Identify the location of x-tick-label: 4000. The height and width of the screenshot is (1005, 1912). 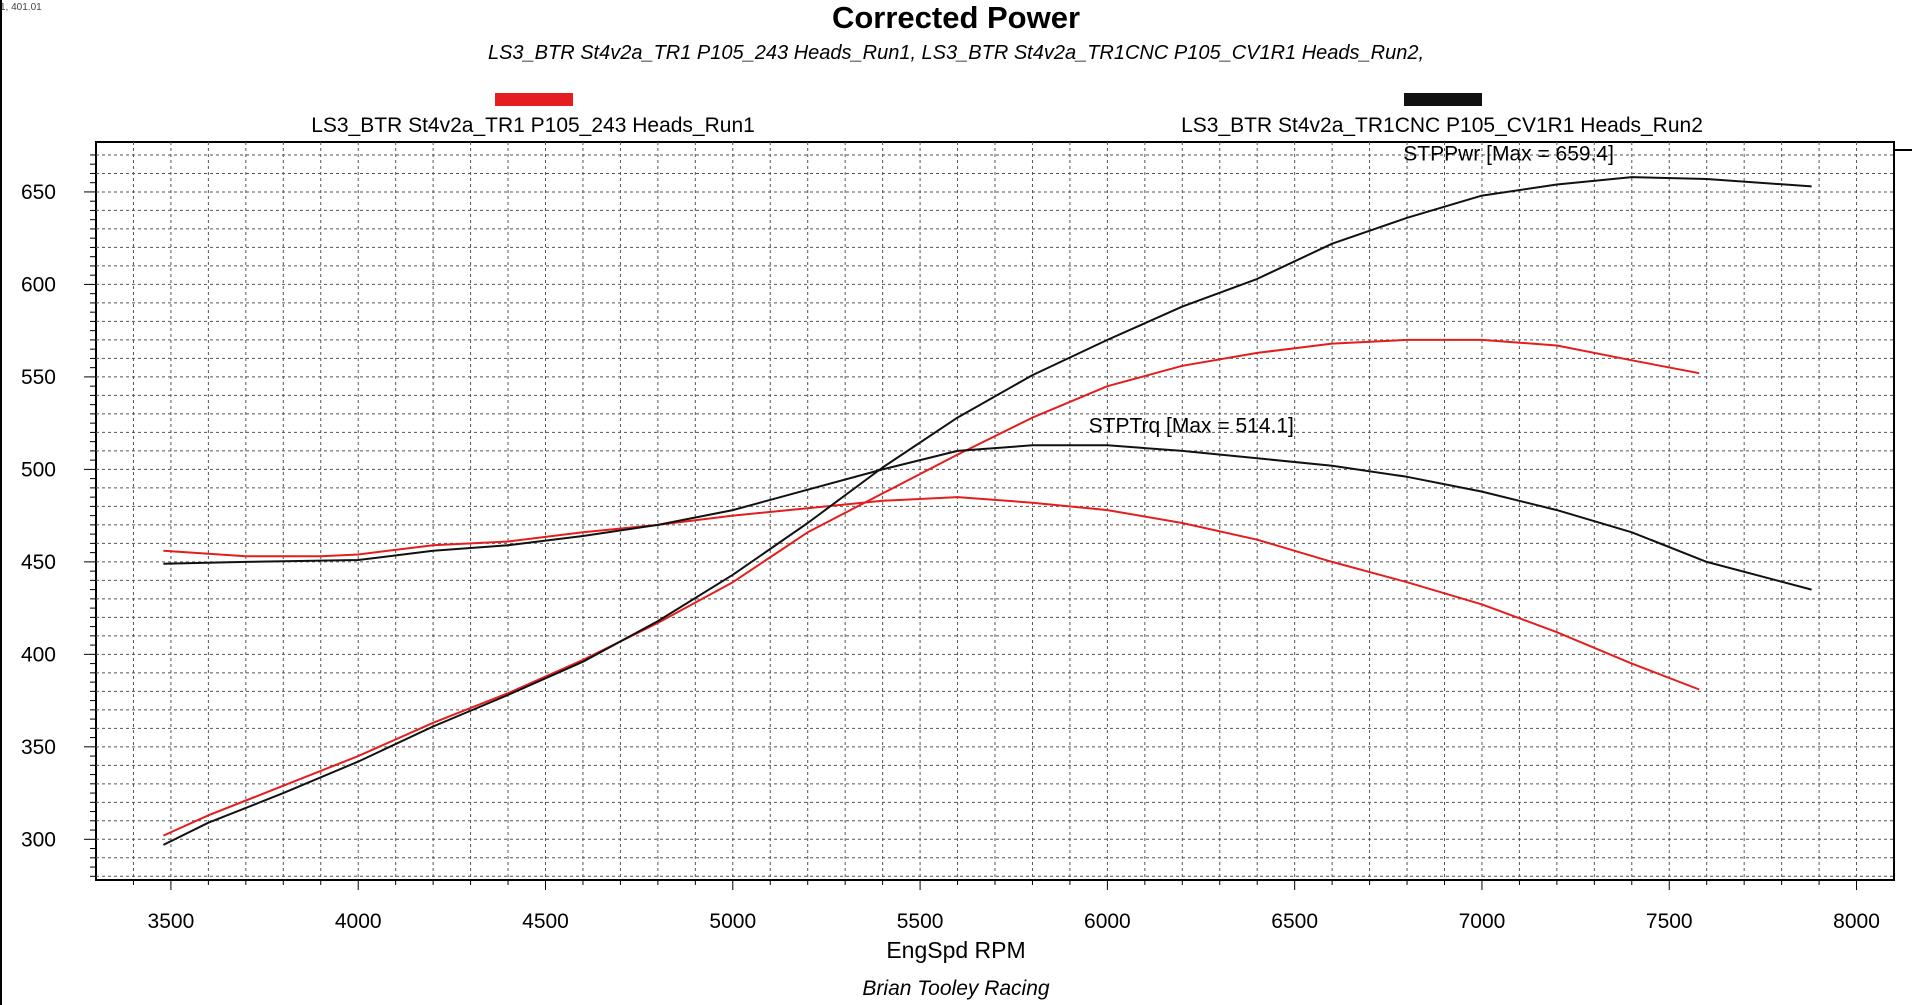
(358, 921).